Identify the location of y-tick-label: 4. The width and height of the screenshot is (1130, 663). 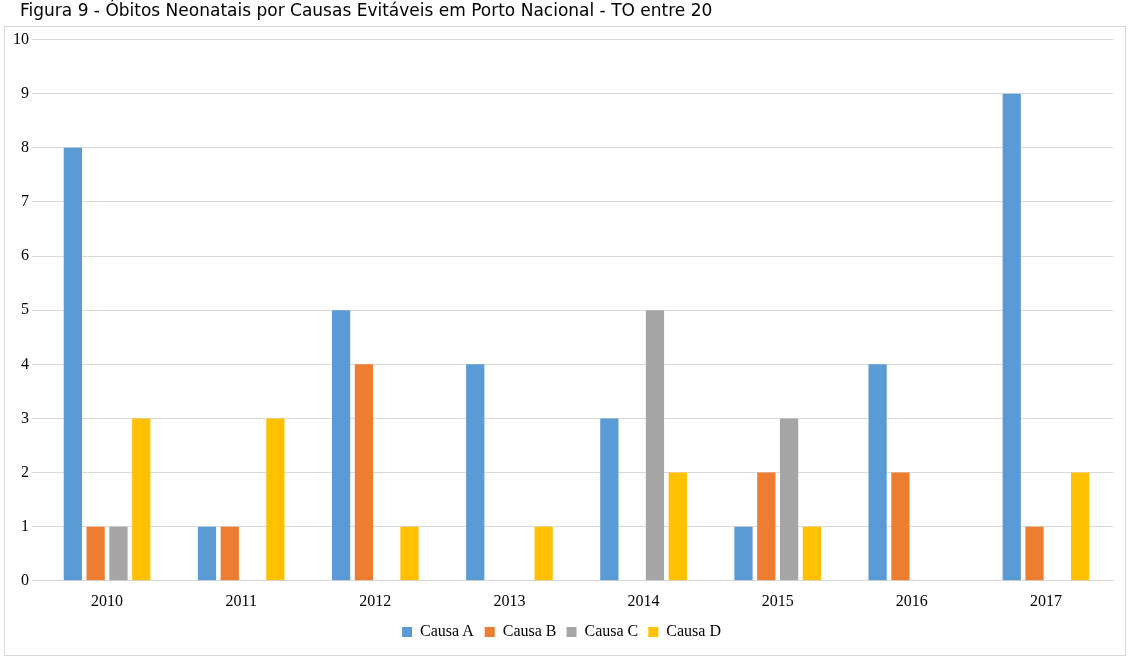
(25, 363).